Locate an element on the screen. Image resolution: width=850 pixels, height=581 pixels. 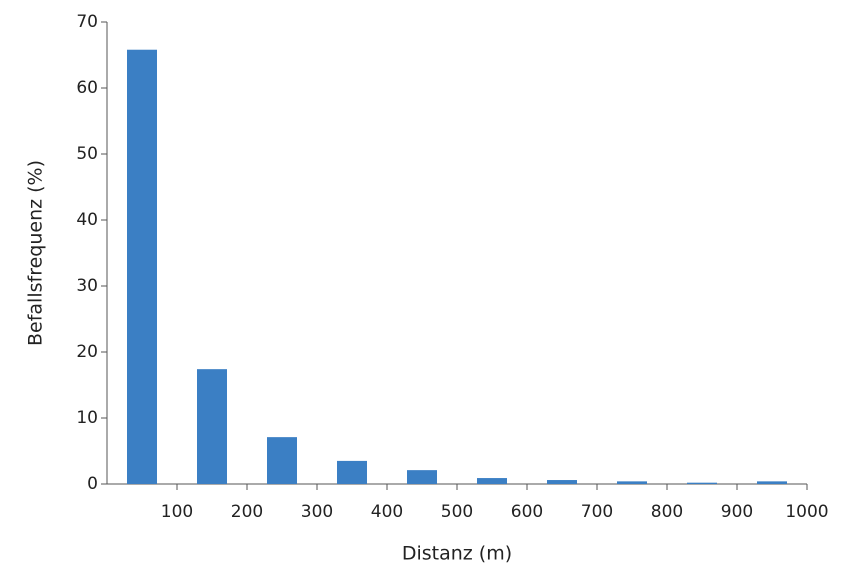
x-tick-label: 1000 is located at coordinates (806, 512).